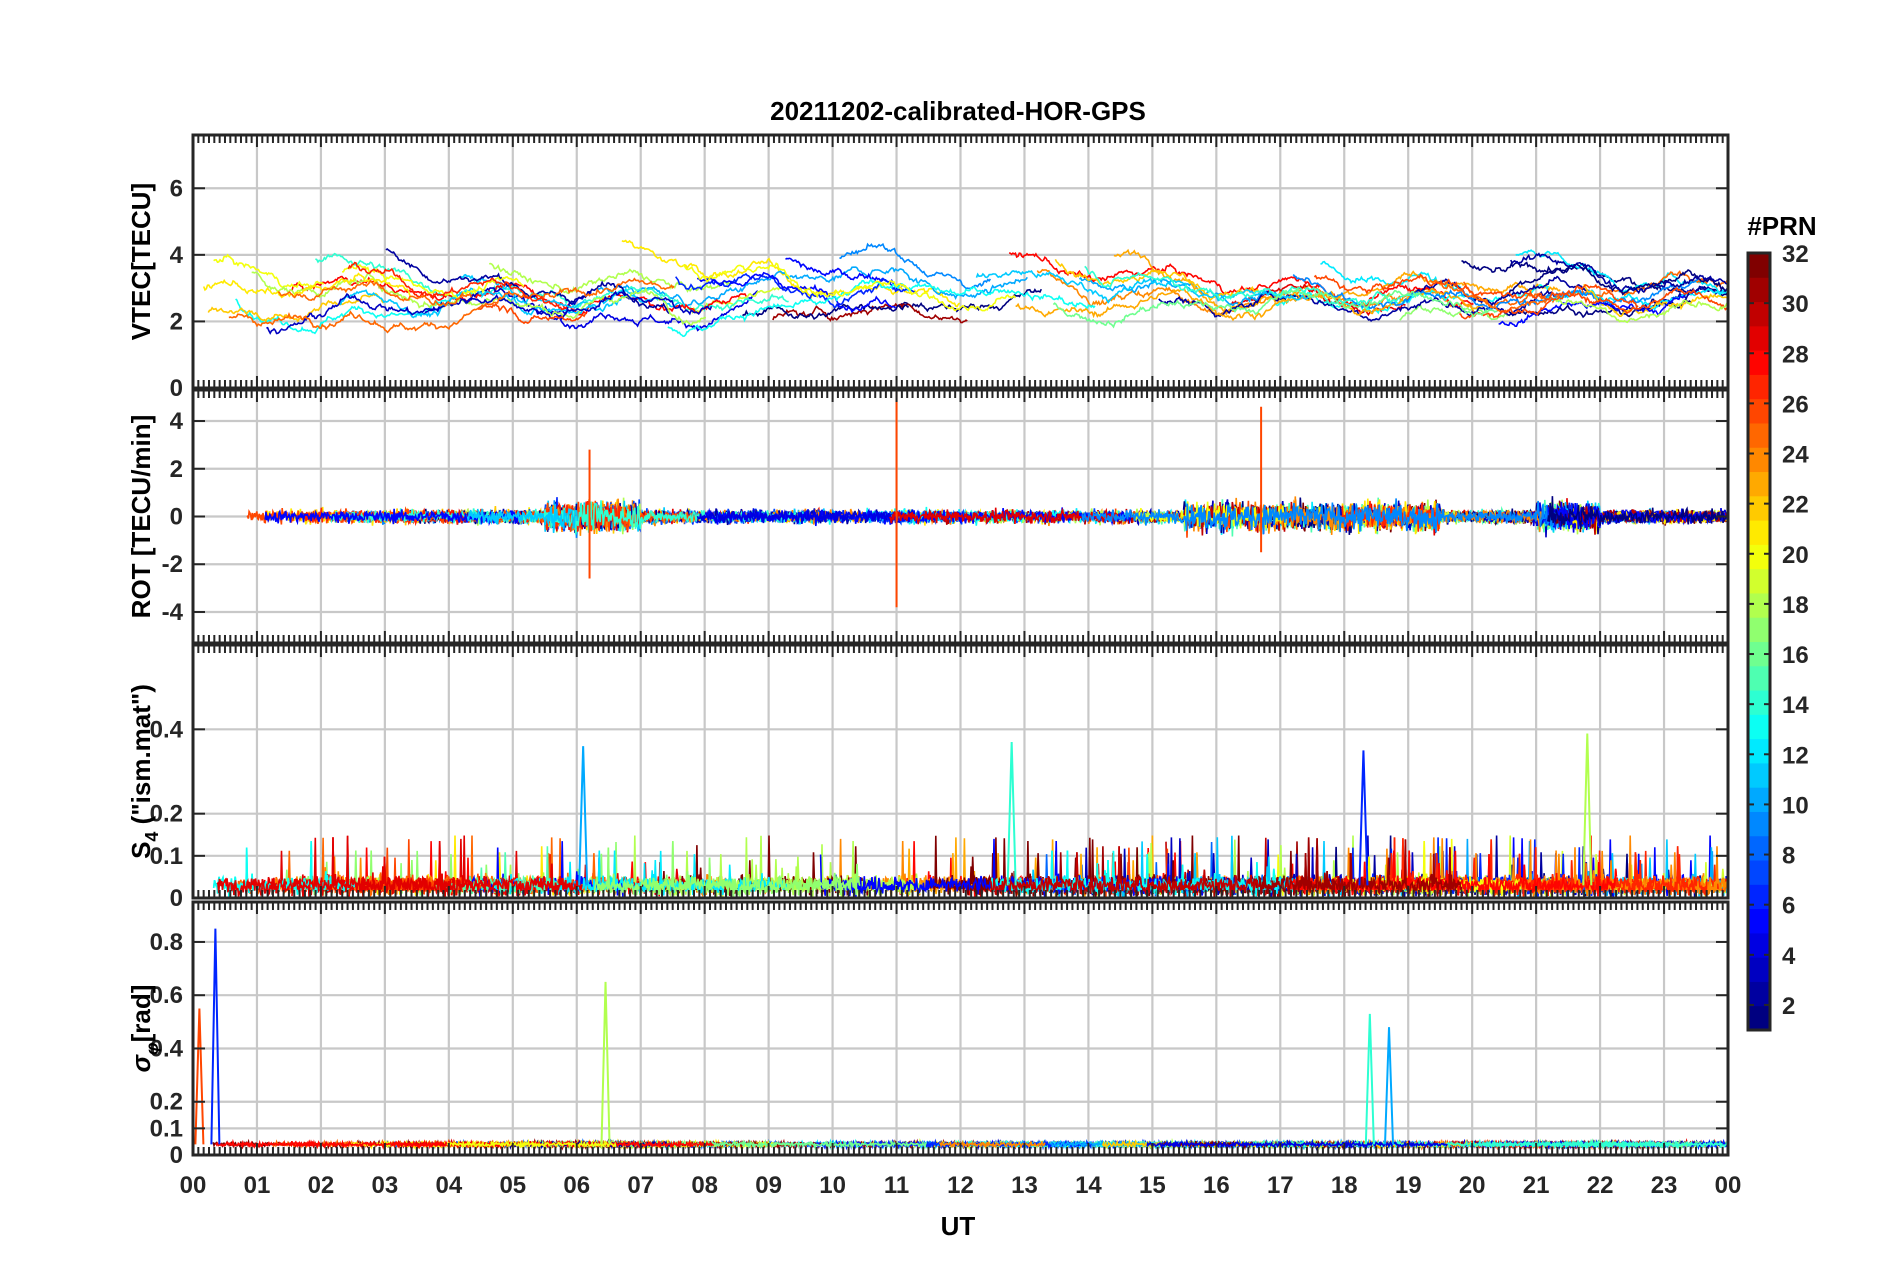  I want to click on colorbar-tick-label: 4, so click(1789, 956).